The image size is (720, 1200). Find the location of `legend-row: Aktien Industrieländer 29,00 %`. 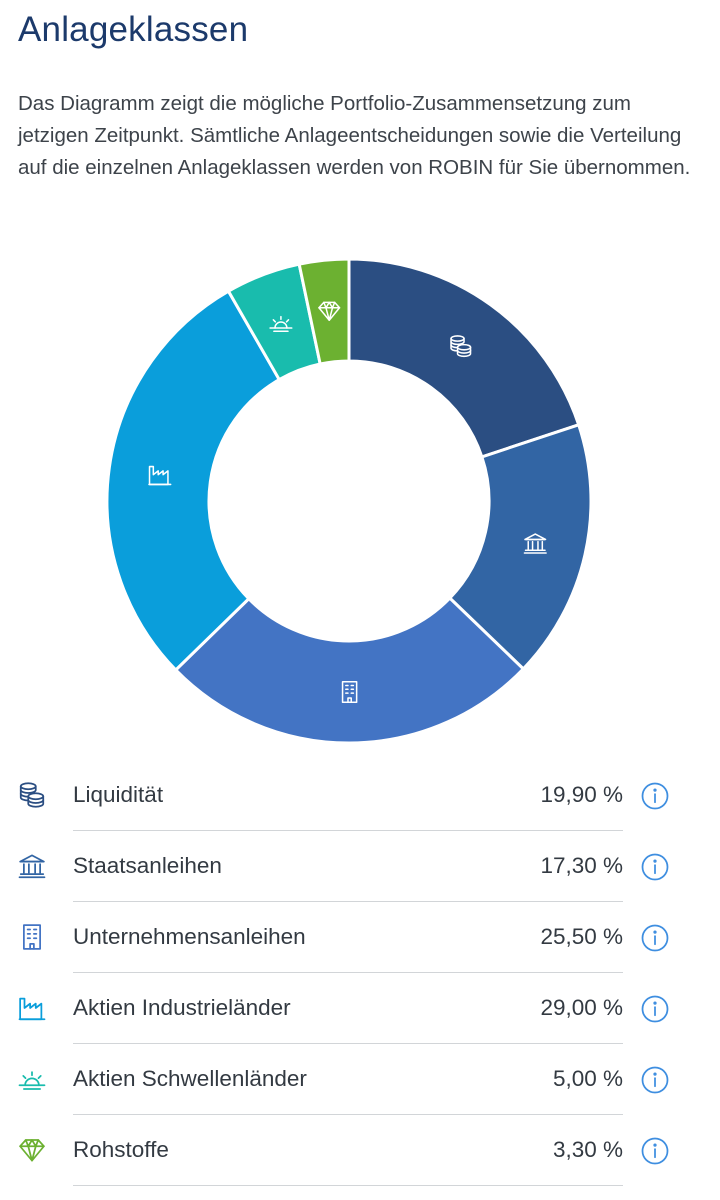

legend-row: Aktien Industrieländer 29,00 % is located at coordinates (360, 1008).